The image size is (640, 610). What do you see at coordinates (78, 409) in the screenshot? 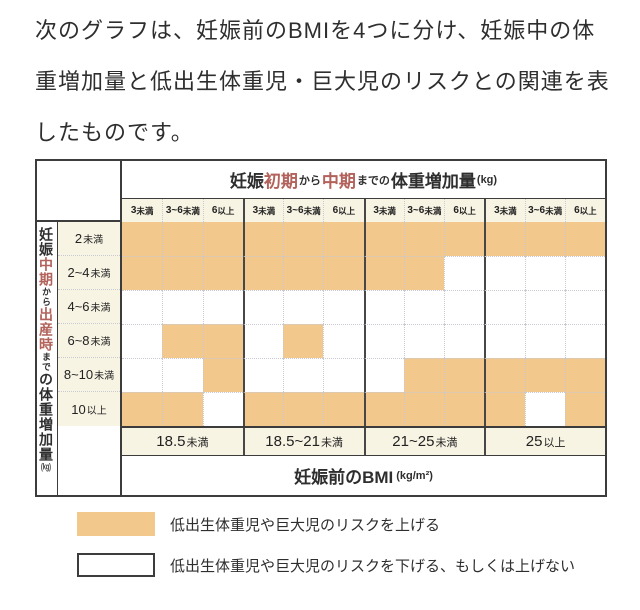
I see `row-label-value: 10` at bounding box center [78, 409].